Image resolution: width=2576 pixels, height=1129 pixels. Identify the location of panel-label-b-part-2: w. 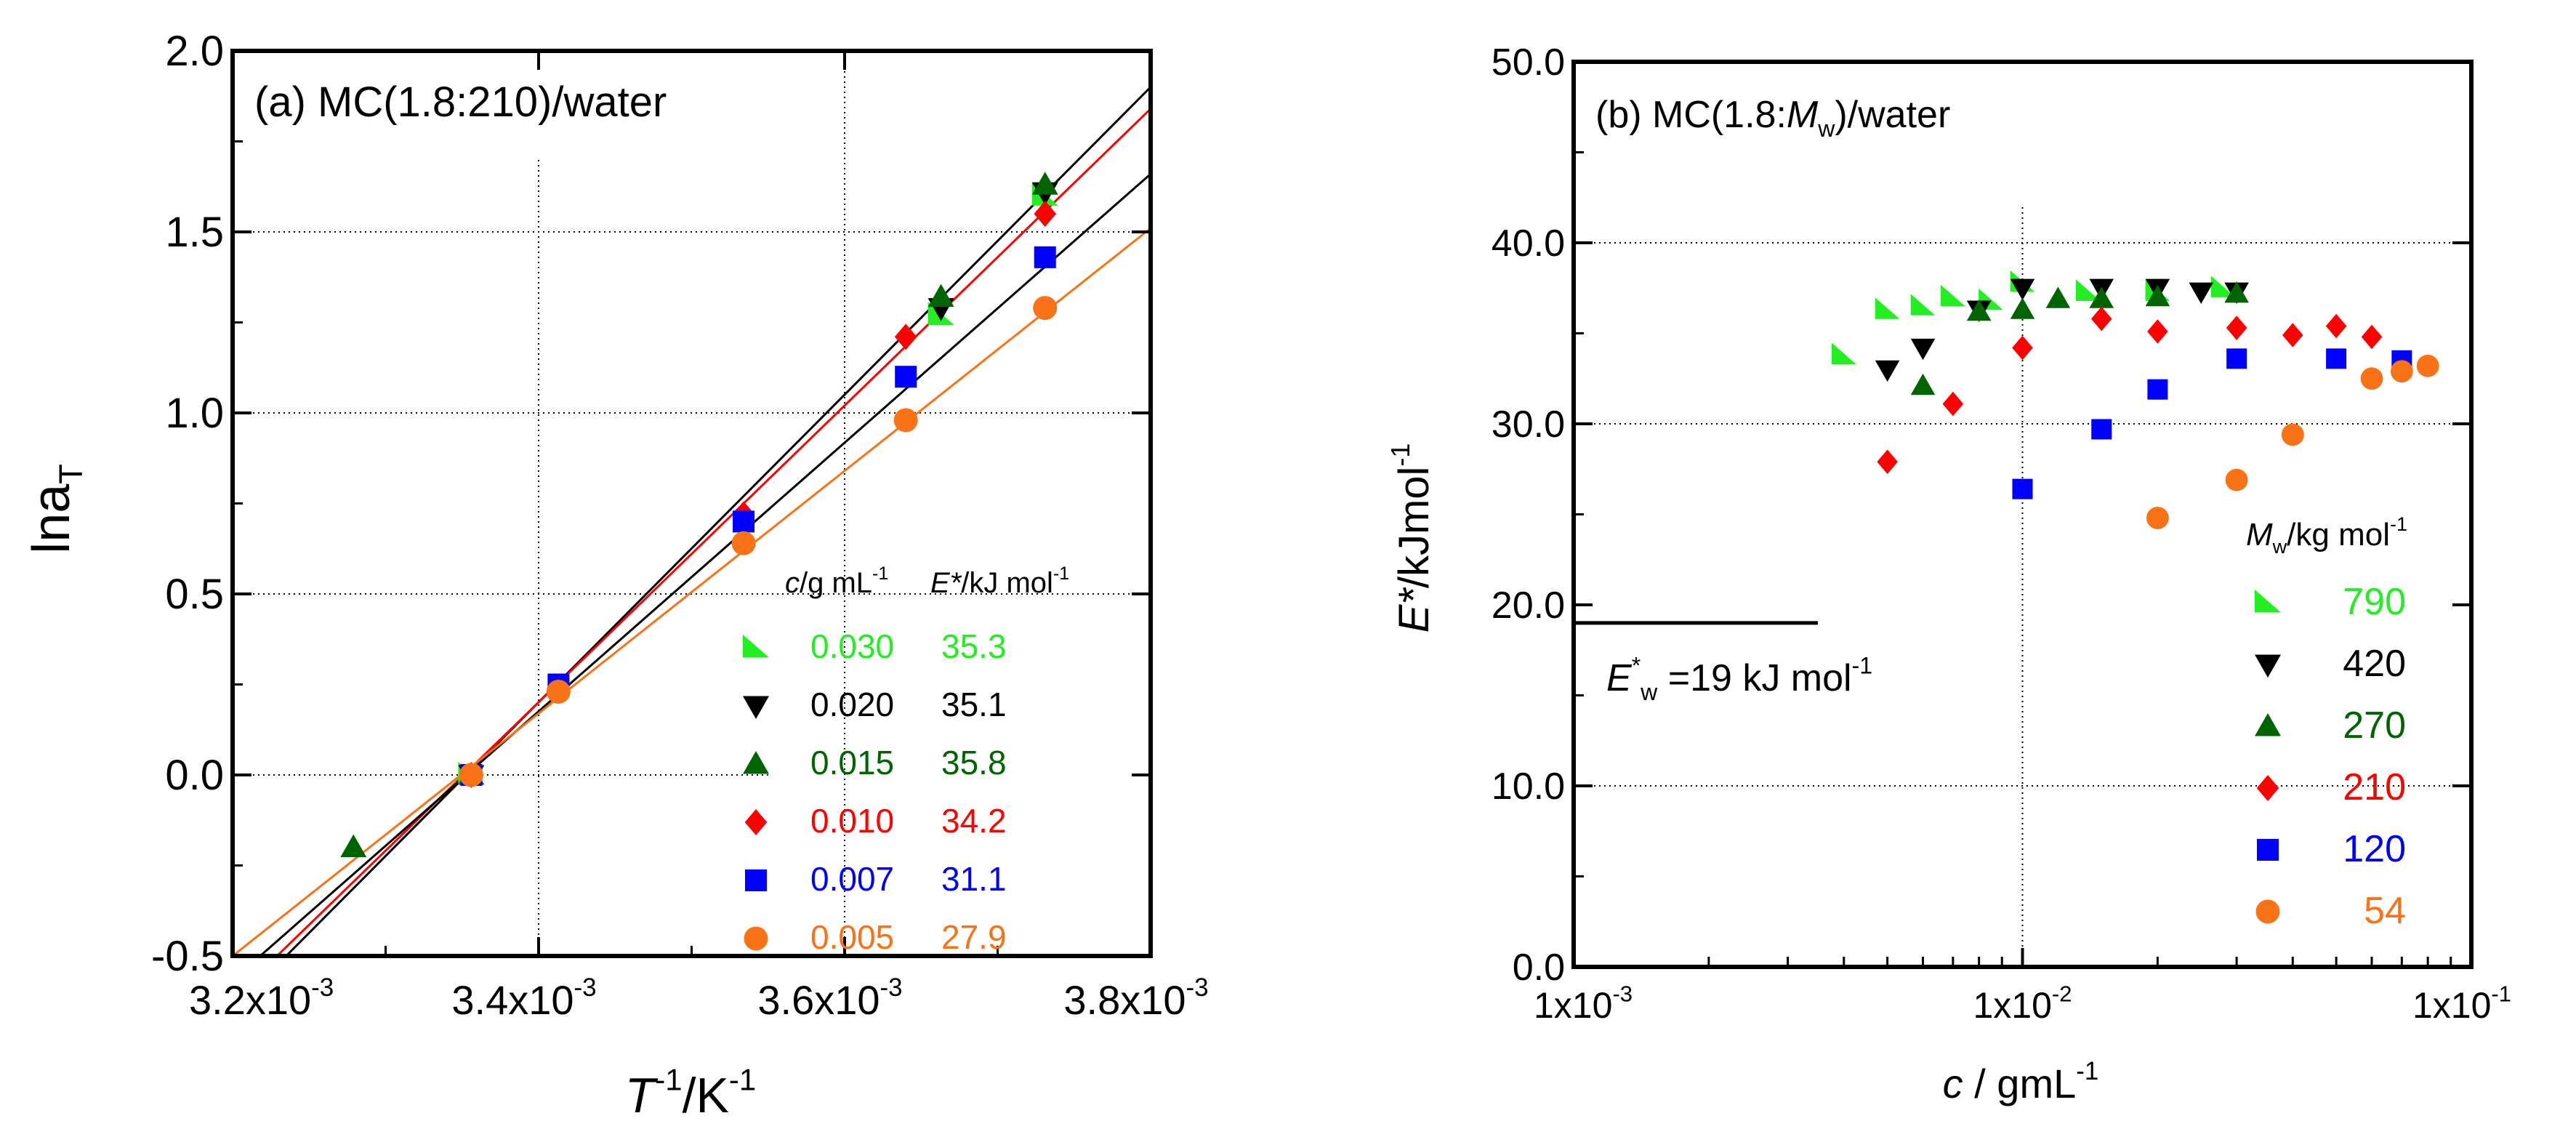
(1826, 129).